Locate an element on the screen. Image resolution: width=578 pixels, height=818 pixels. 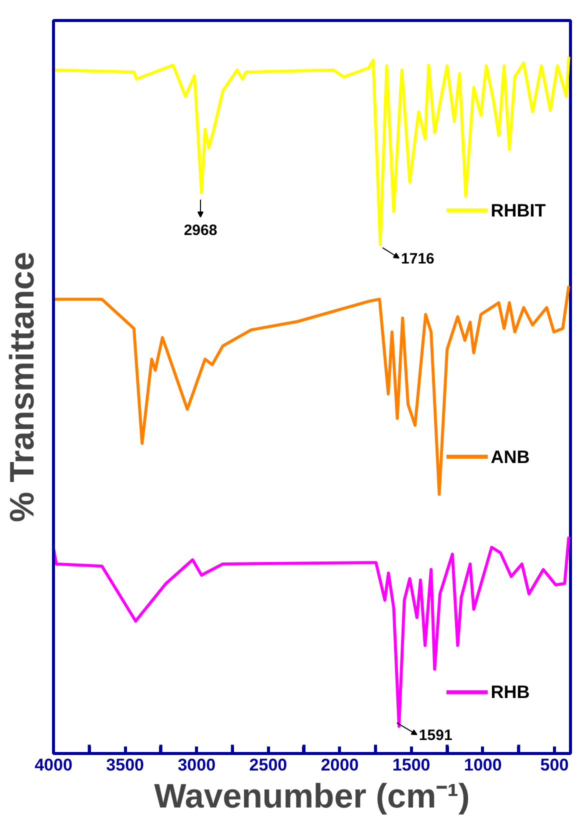
x-tick-label: 1500 is located at coordinates (411, 765).